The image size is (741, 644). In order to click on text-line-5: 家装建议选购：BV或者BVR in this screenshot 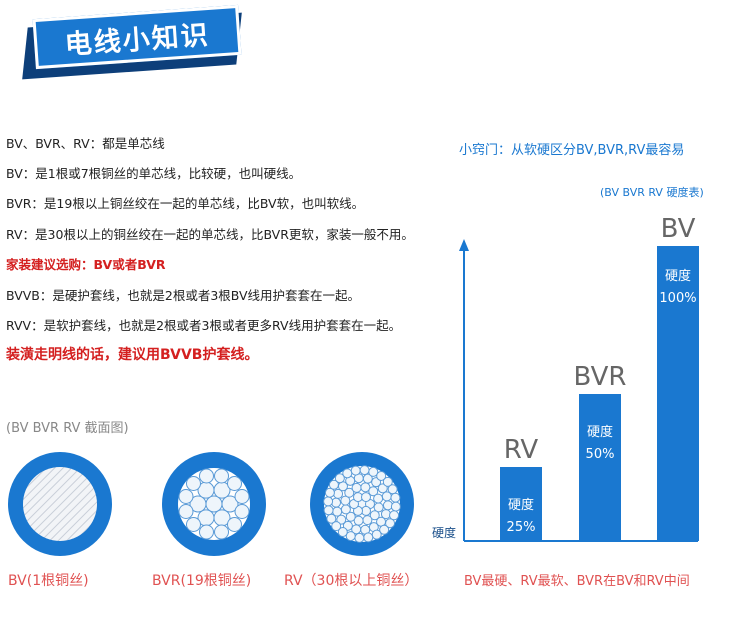, I will do `click(86, 264)`.